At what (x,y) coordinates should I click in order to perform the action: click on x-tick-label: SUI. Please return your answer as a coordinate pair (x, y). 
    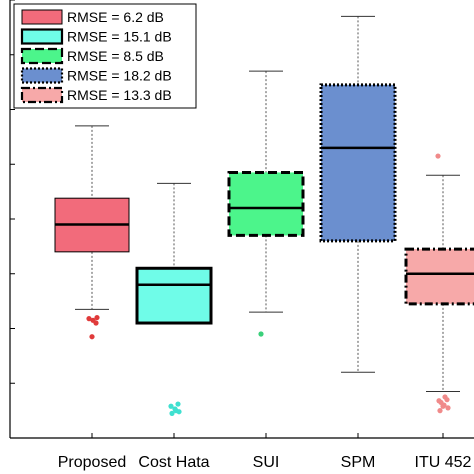
    Looking at the image, I should click on (266, 462).